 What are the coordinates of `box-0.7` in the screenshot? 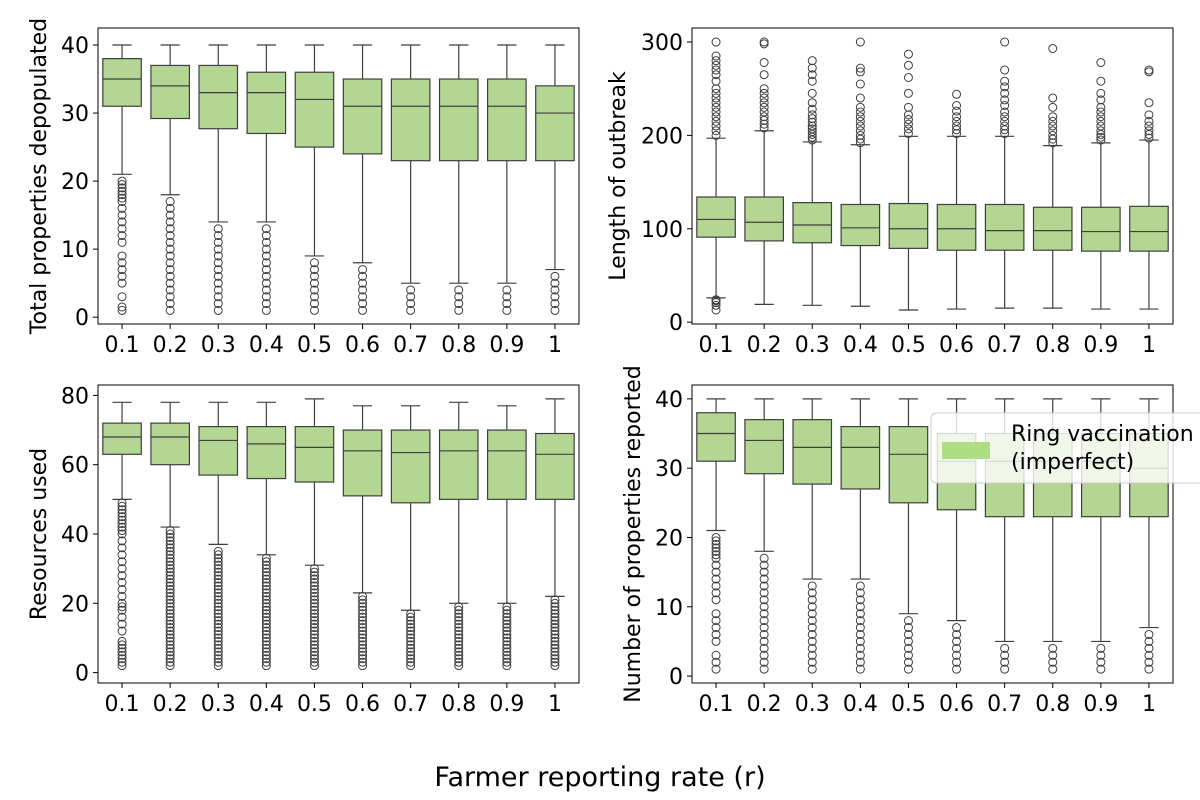 It's located at (410, 538).